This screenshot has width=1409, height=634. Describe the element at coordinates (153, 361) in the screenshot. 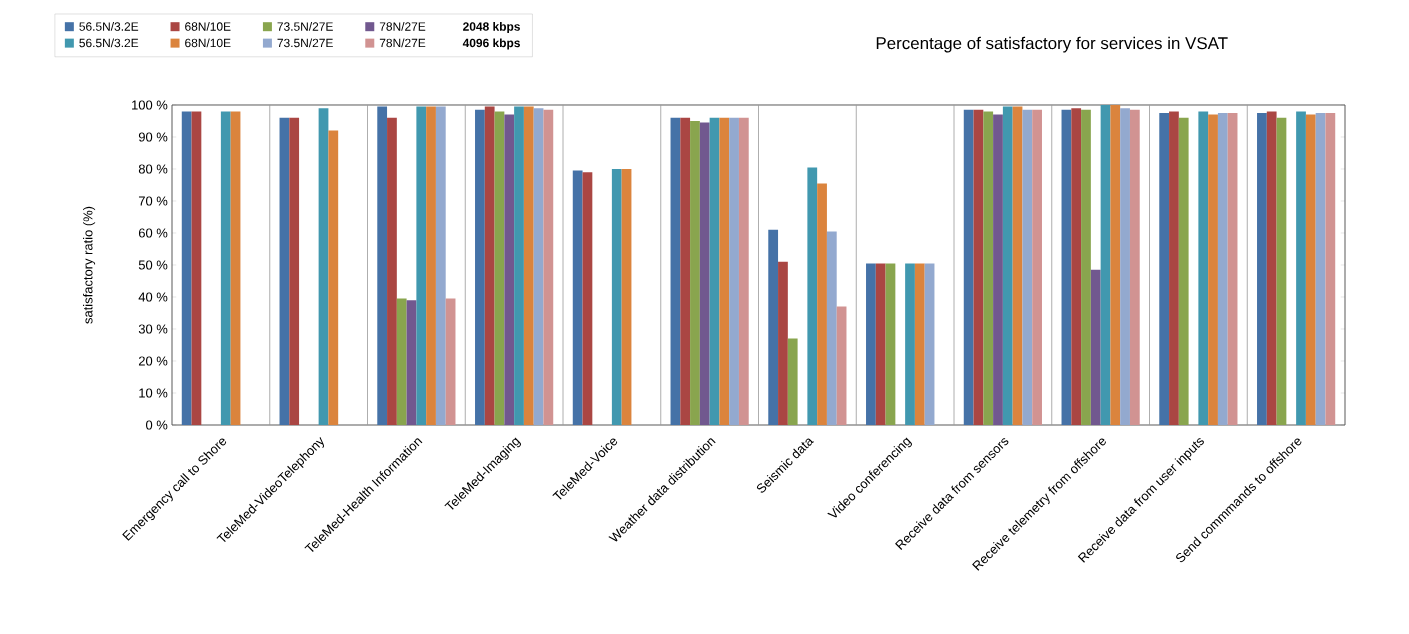

I see `y-tick-label: 20 %` at that location.